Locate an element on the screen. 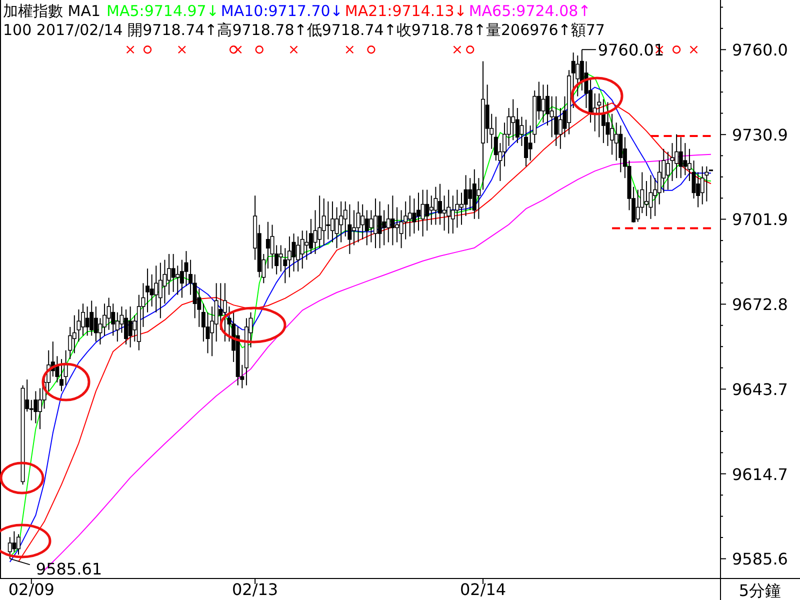 Image resolution: width=800 pixels, height=600 pixels. annotation: 9585.61 is located at coordinates (69, 569).